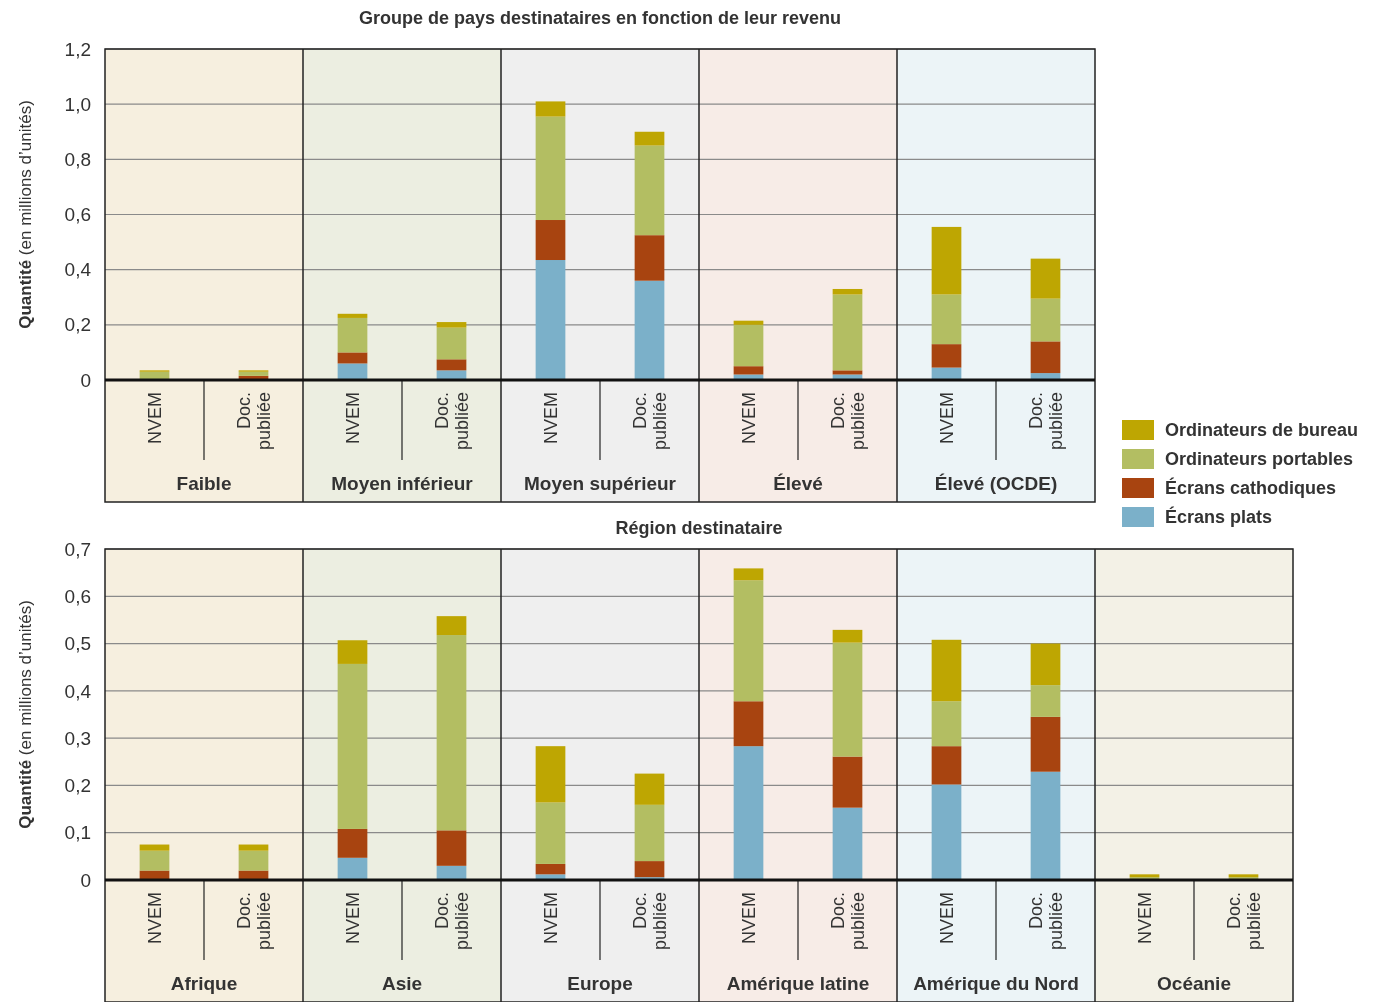  What do you see at coordinates (1219, 517) in the screenshot?
I see `legend-label: Écrans plats` at bounding box center [1219, 517].